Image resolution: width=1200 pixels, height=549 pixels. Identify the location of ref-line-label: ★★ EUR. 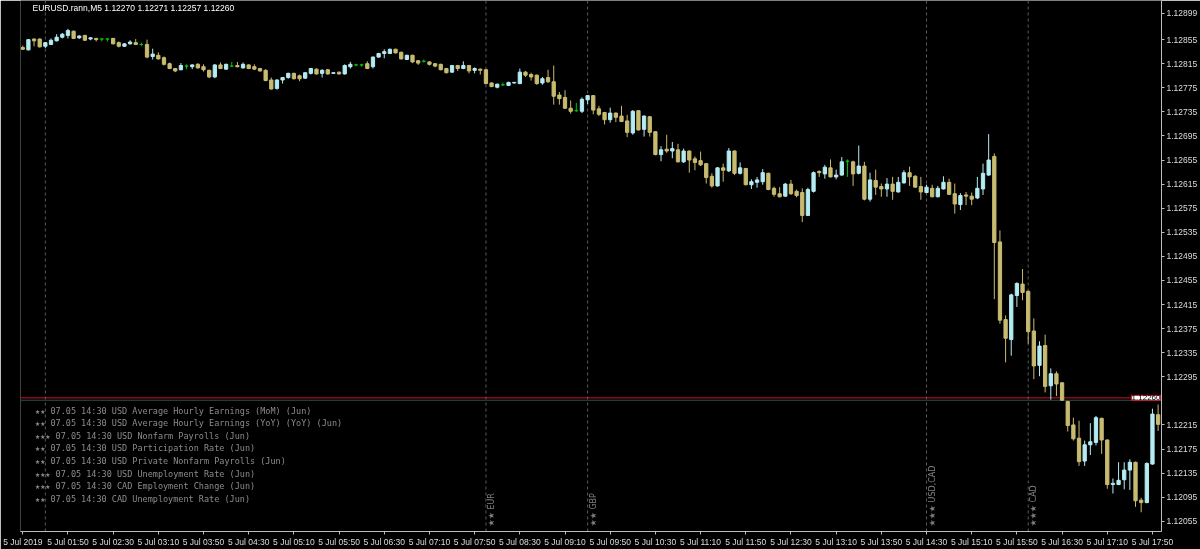
(491, 509).